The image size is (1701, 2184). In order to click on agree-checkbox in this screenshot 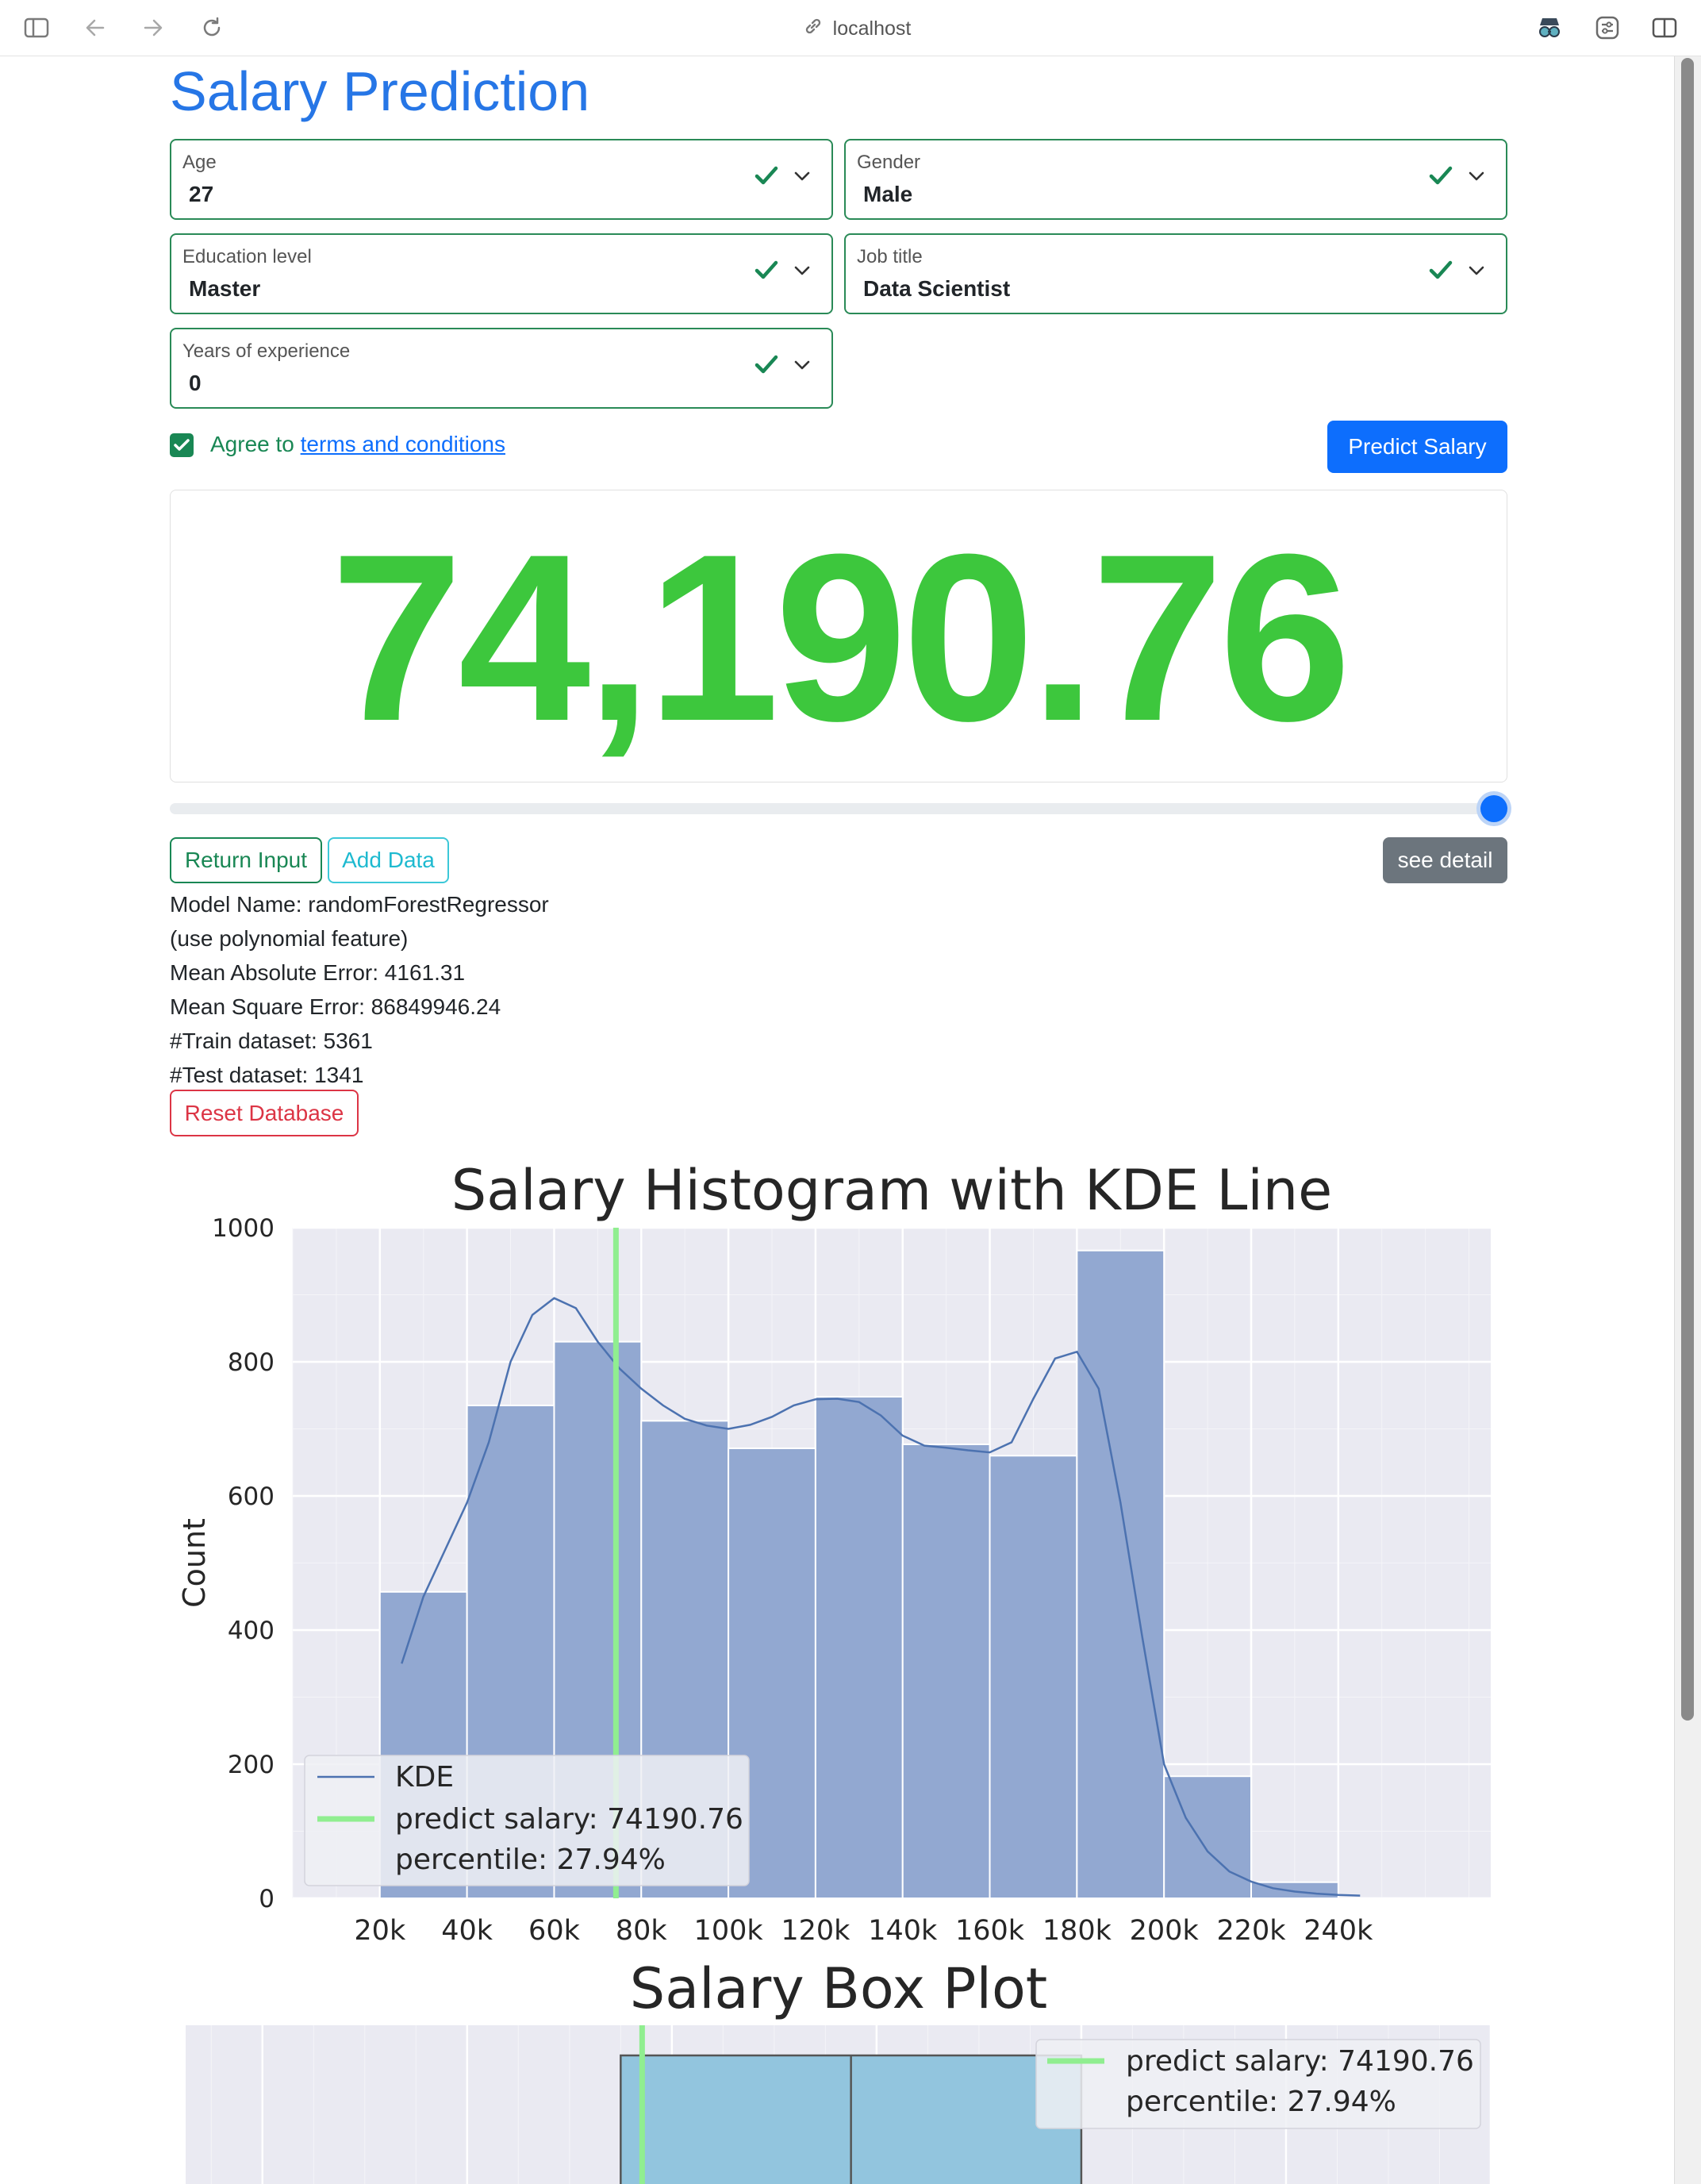, I will do `click(182, 445)`.